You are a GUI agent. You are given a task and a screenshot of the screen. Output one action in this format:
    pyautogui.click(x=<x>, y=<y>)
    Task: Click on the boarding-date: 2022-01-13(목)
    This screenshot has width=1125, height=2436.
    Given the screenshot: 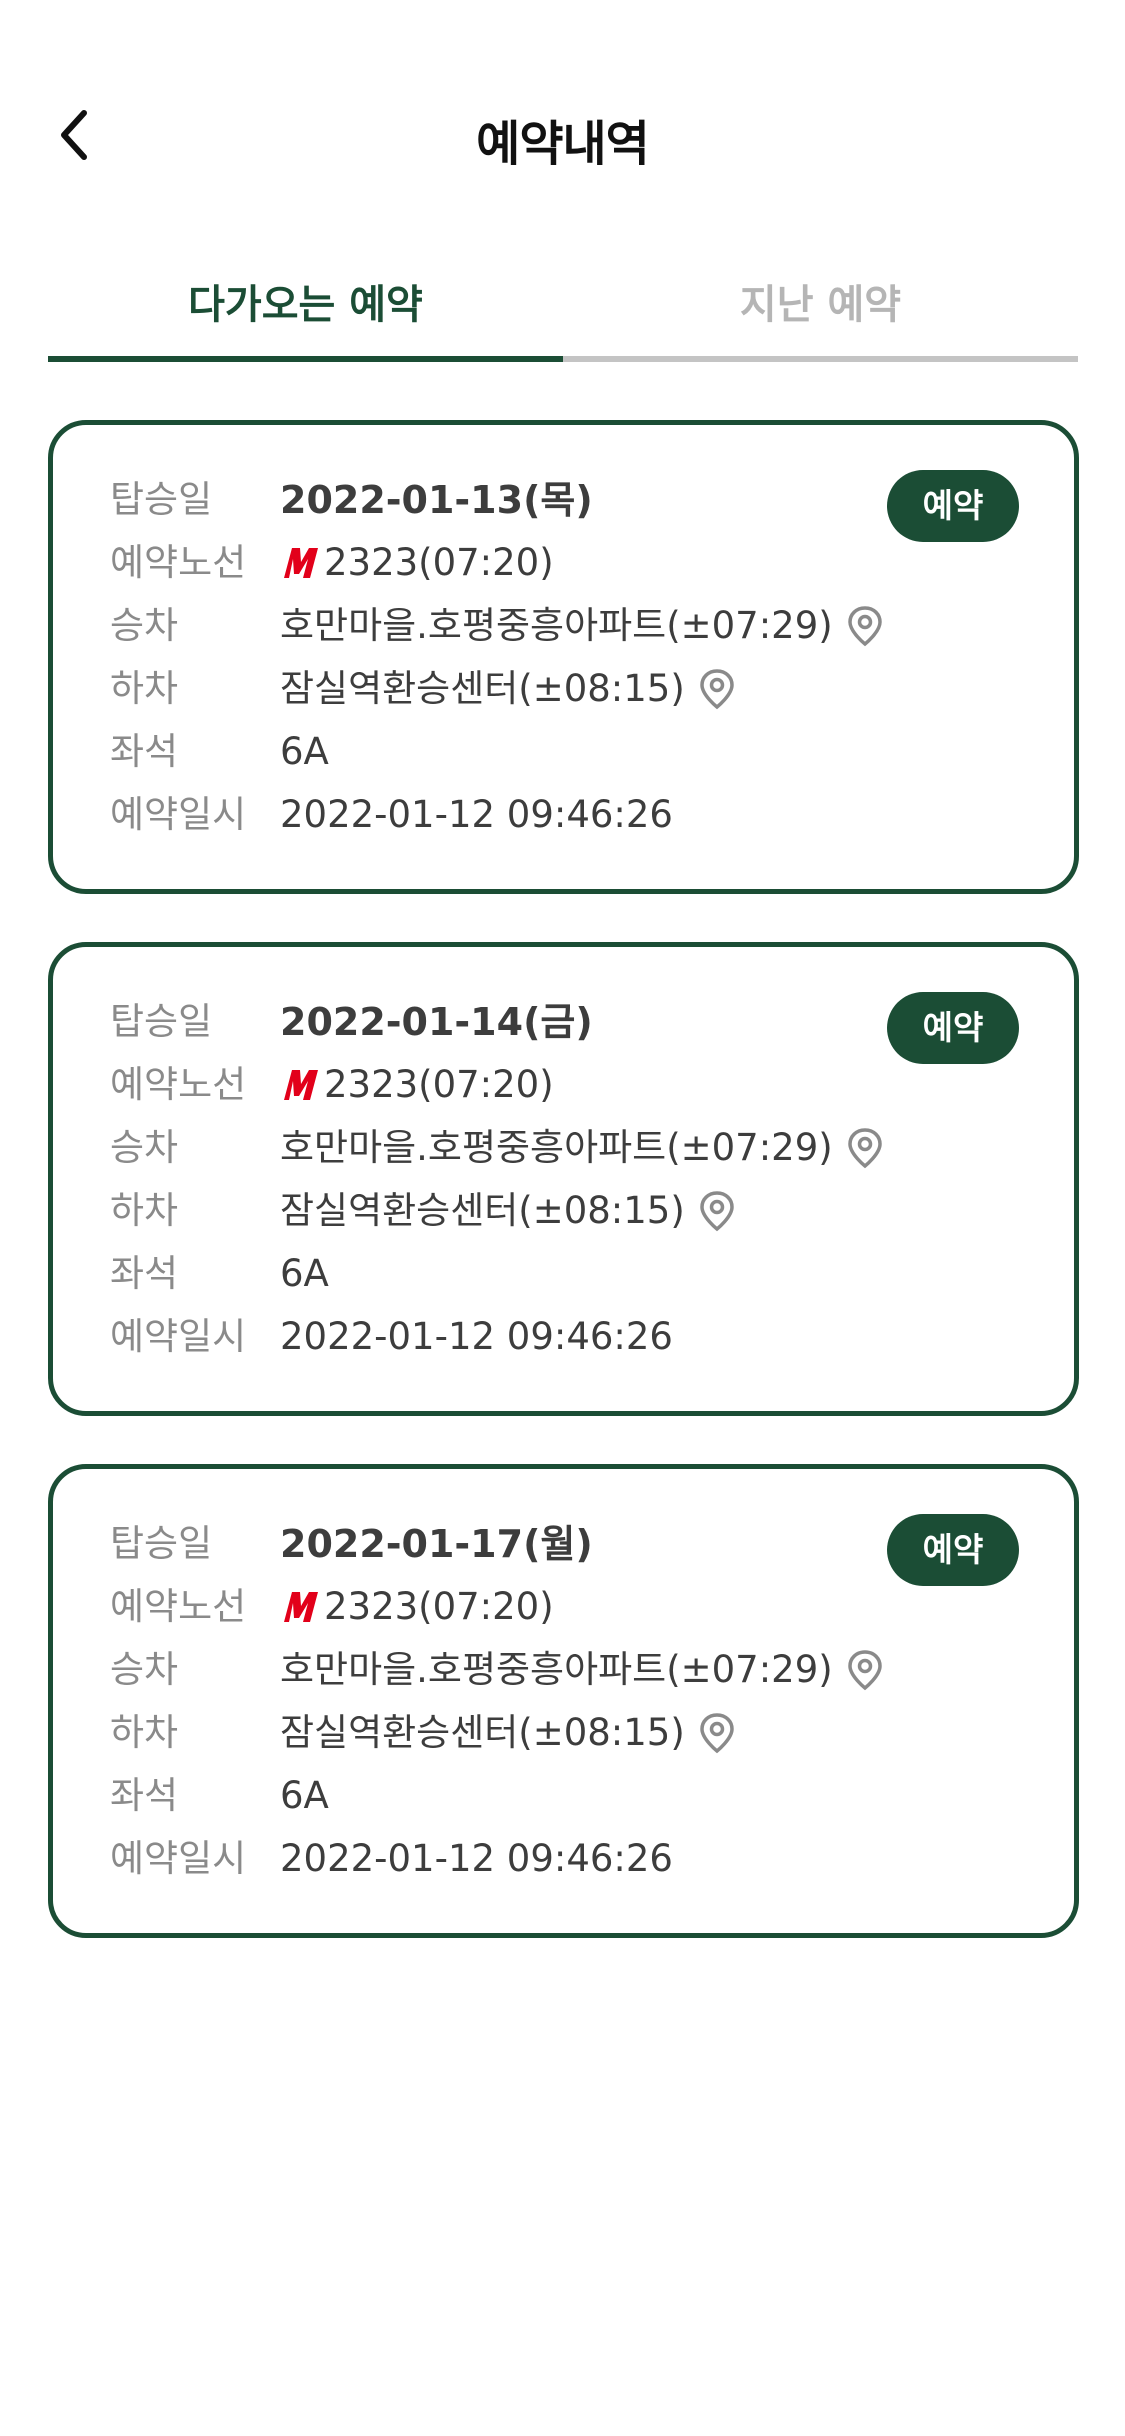 What is the action you would take?
    pyautogui.click(x=436, y=500)
    